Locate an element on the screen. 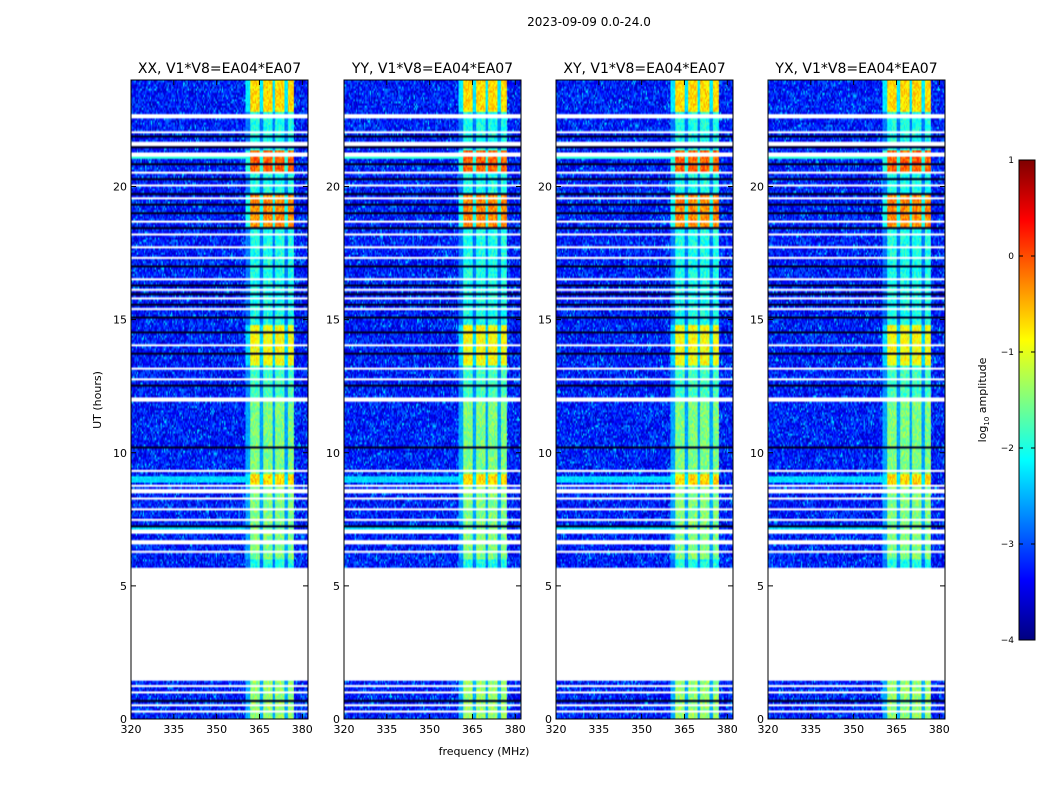 Image resolution: width=1050 pixels, height=804 pixels. colorbar-label-main: log is located at coordinates (982, 434).